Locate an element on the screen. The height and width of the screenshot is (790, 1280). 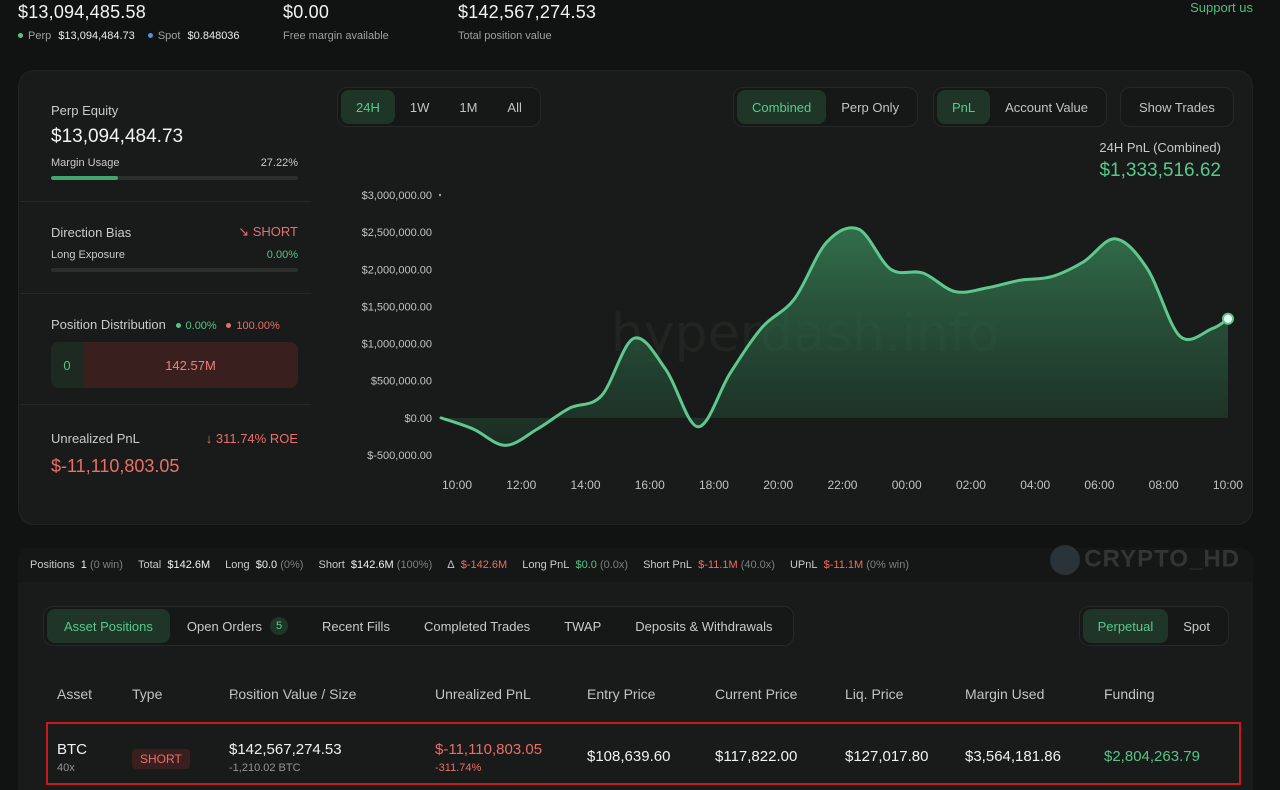
show-trades-button: Show Trades is located at coordinates (1177, 107).